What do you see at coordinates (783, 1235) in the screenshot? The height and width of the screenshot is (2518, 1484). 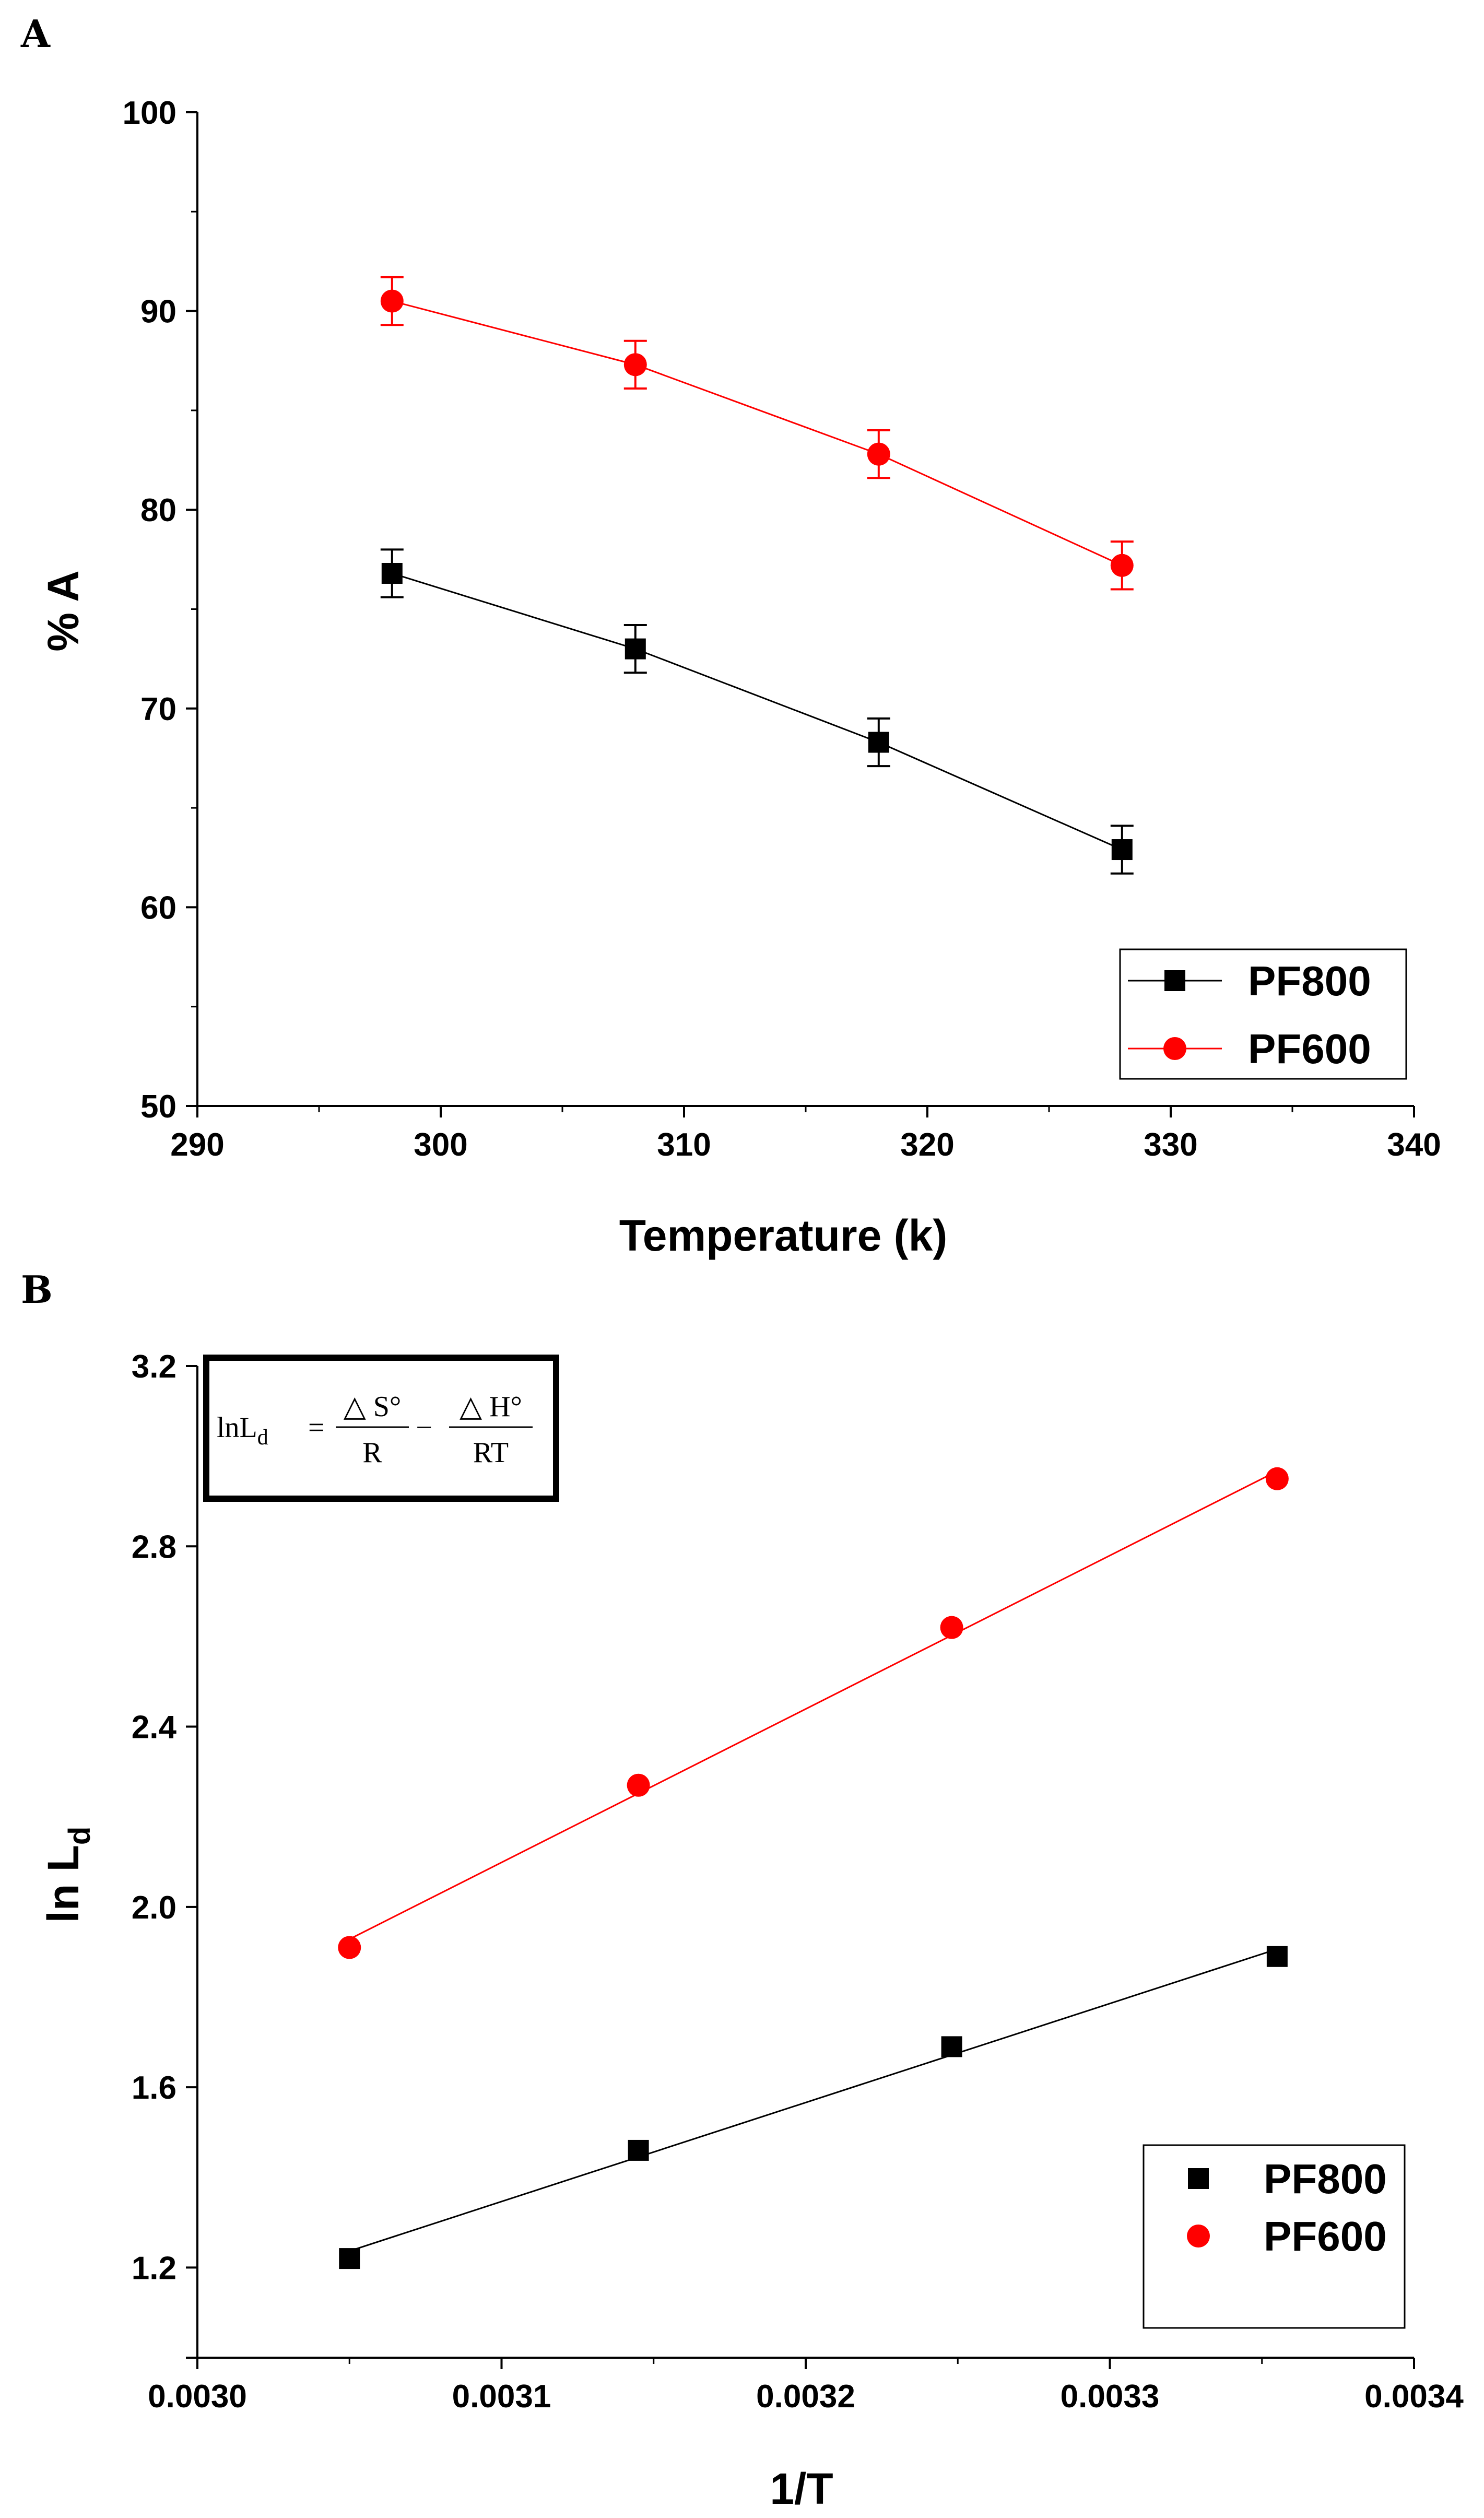 I see `panel-a-x-axis-title: Temperature (k)` at bounding box center [783, 1235].